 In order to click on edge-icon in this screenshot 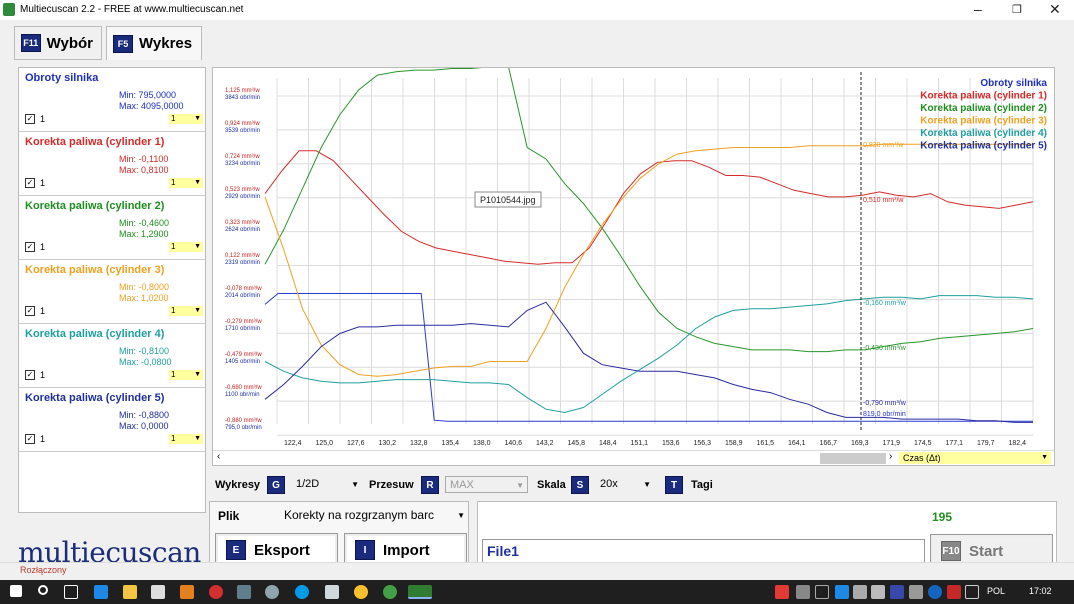, I will do `click(101, 592)`.